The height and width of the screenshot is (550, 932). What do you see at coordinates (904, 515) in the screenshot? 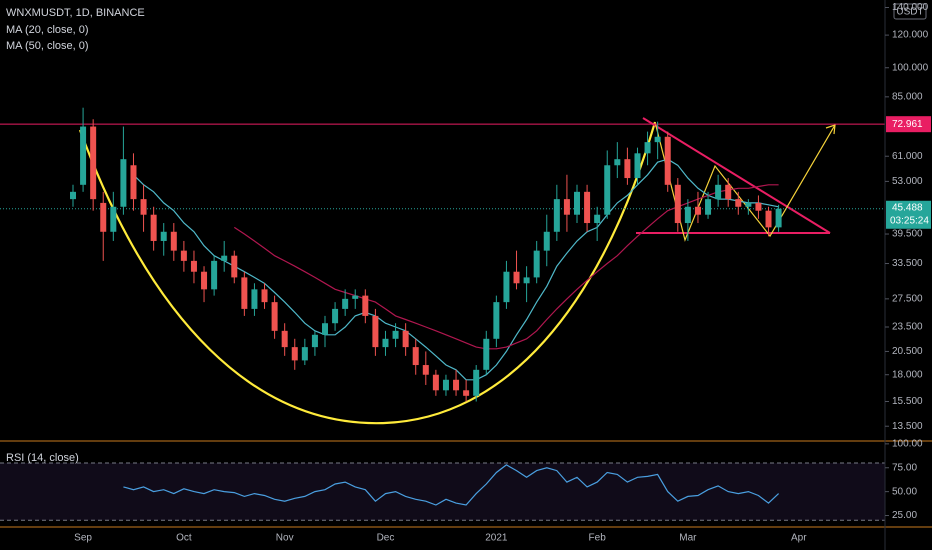
I see `y-tick-label: 25.00` at bounding box center [904, 515].